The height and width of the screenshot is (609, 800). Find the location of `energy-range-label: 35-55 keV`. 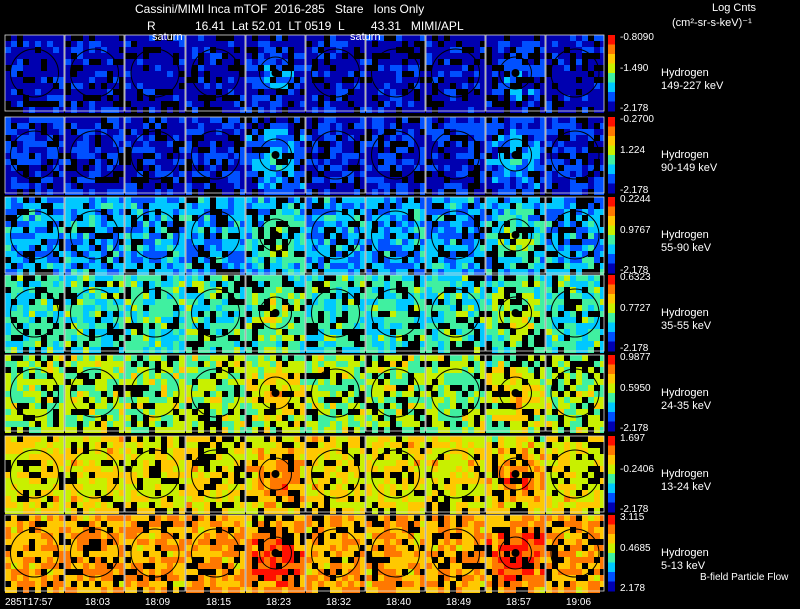

energy-range-label: 35-55 keV is located at coordinates (686, 326).